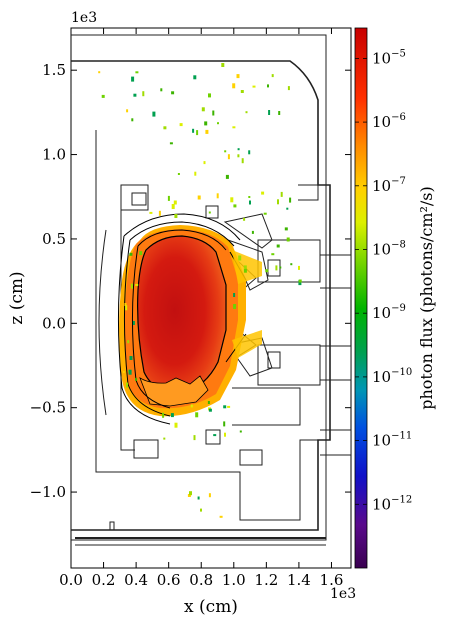  What do you see at coordinates (392, 503) in the screenshot?
I see `colorbar-tick-label: 10⁻¹²` at bounding box center [392, 503].